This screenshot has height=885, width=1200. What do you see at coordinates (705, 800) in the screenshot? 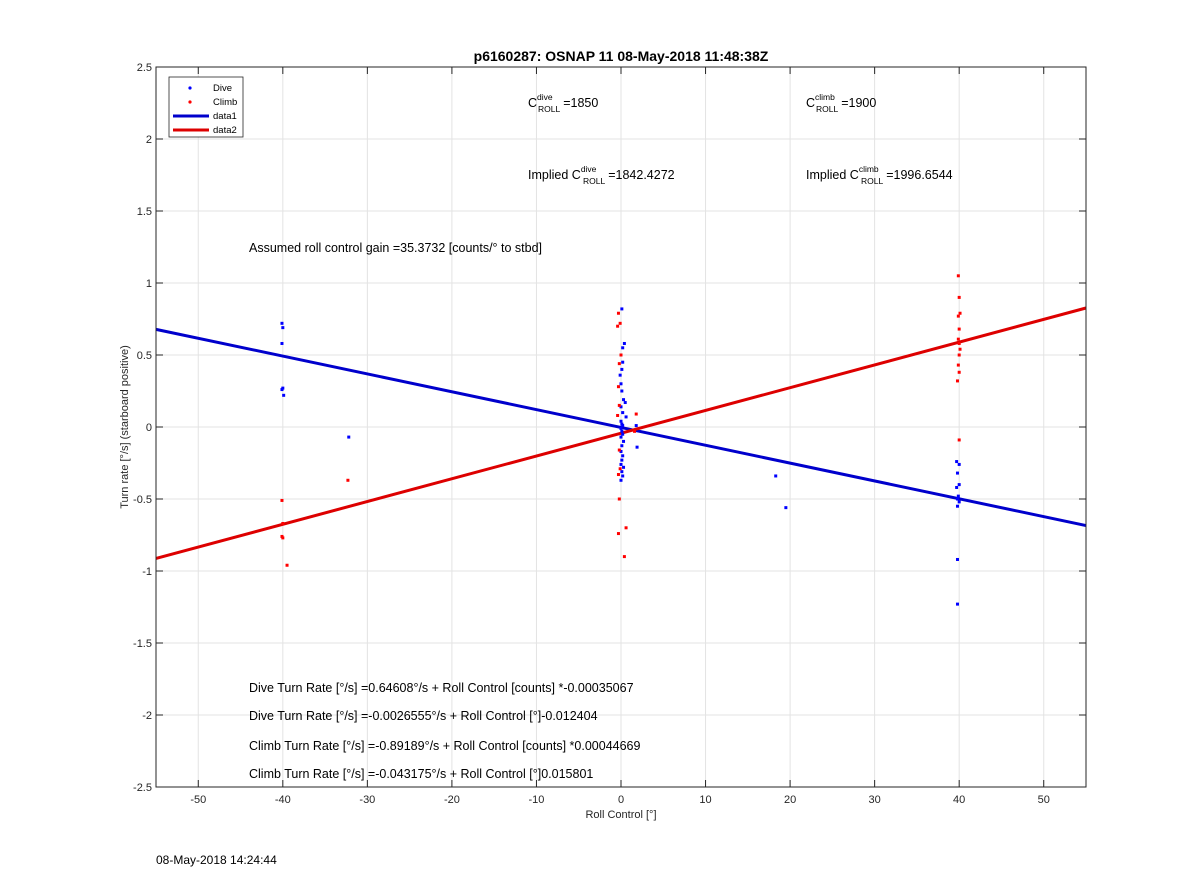
I see `x-tick-label: 10` at bounding box center [705, 800].